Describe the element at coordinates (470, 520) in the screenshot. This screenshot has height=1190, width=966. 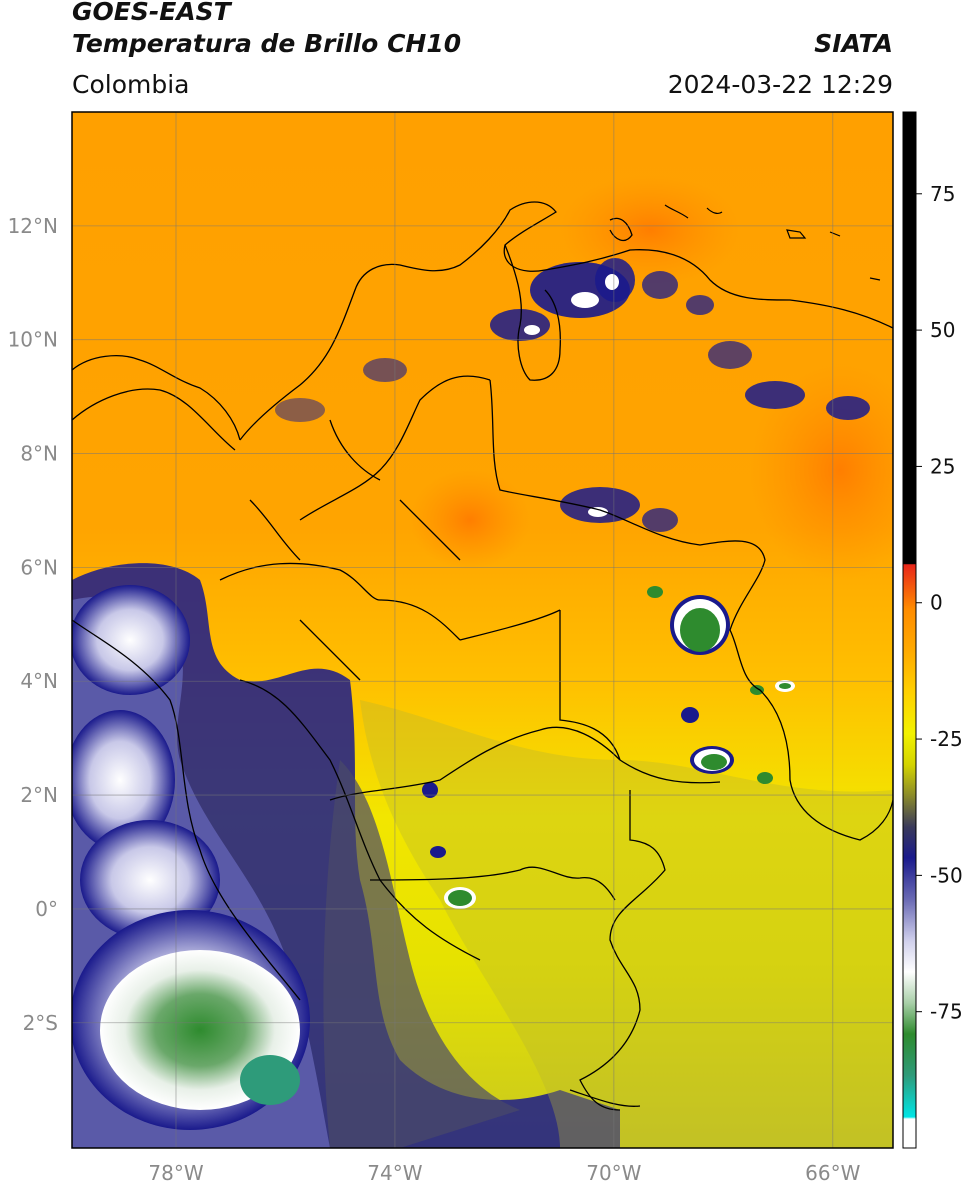
I see `warm-area` at that location.